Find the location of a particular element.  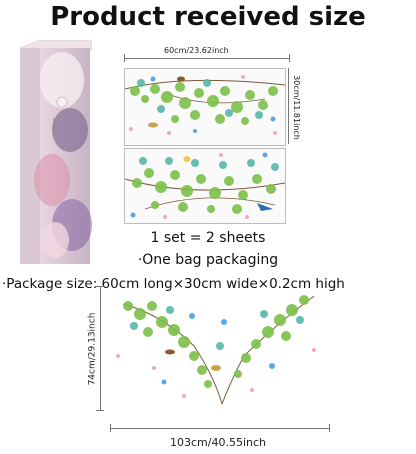

decal-width-label: 103cm/40.55inch is located at coordinates (218, 442).